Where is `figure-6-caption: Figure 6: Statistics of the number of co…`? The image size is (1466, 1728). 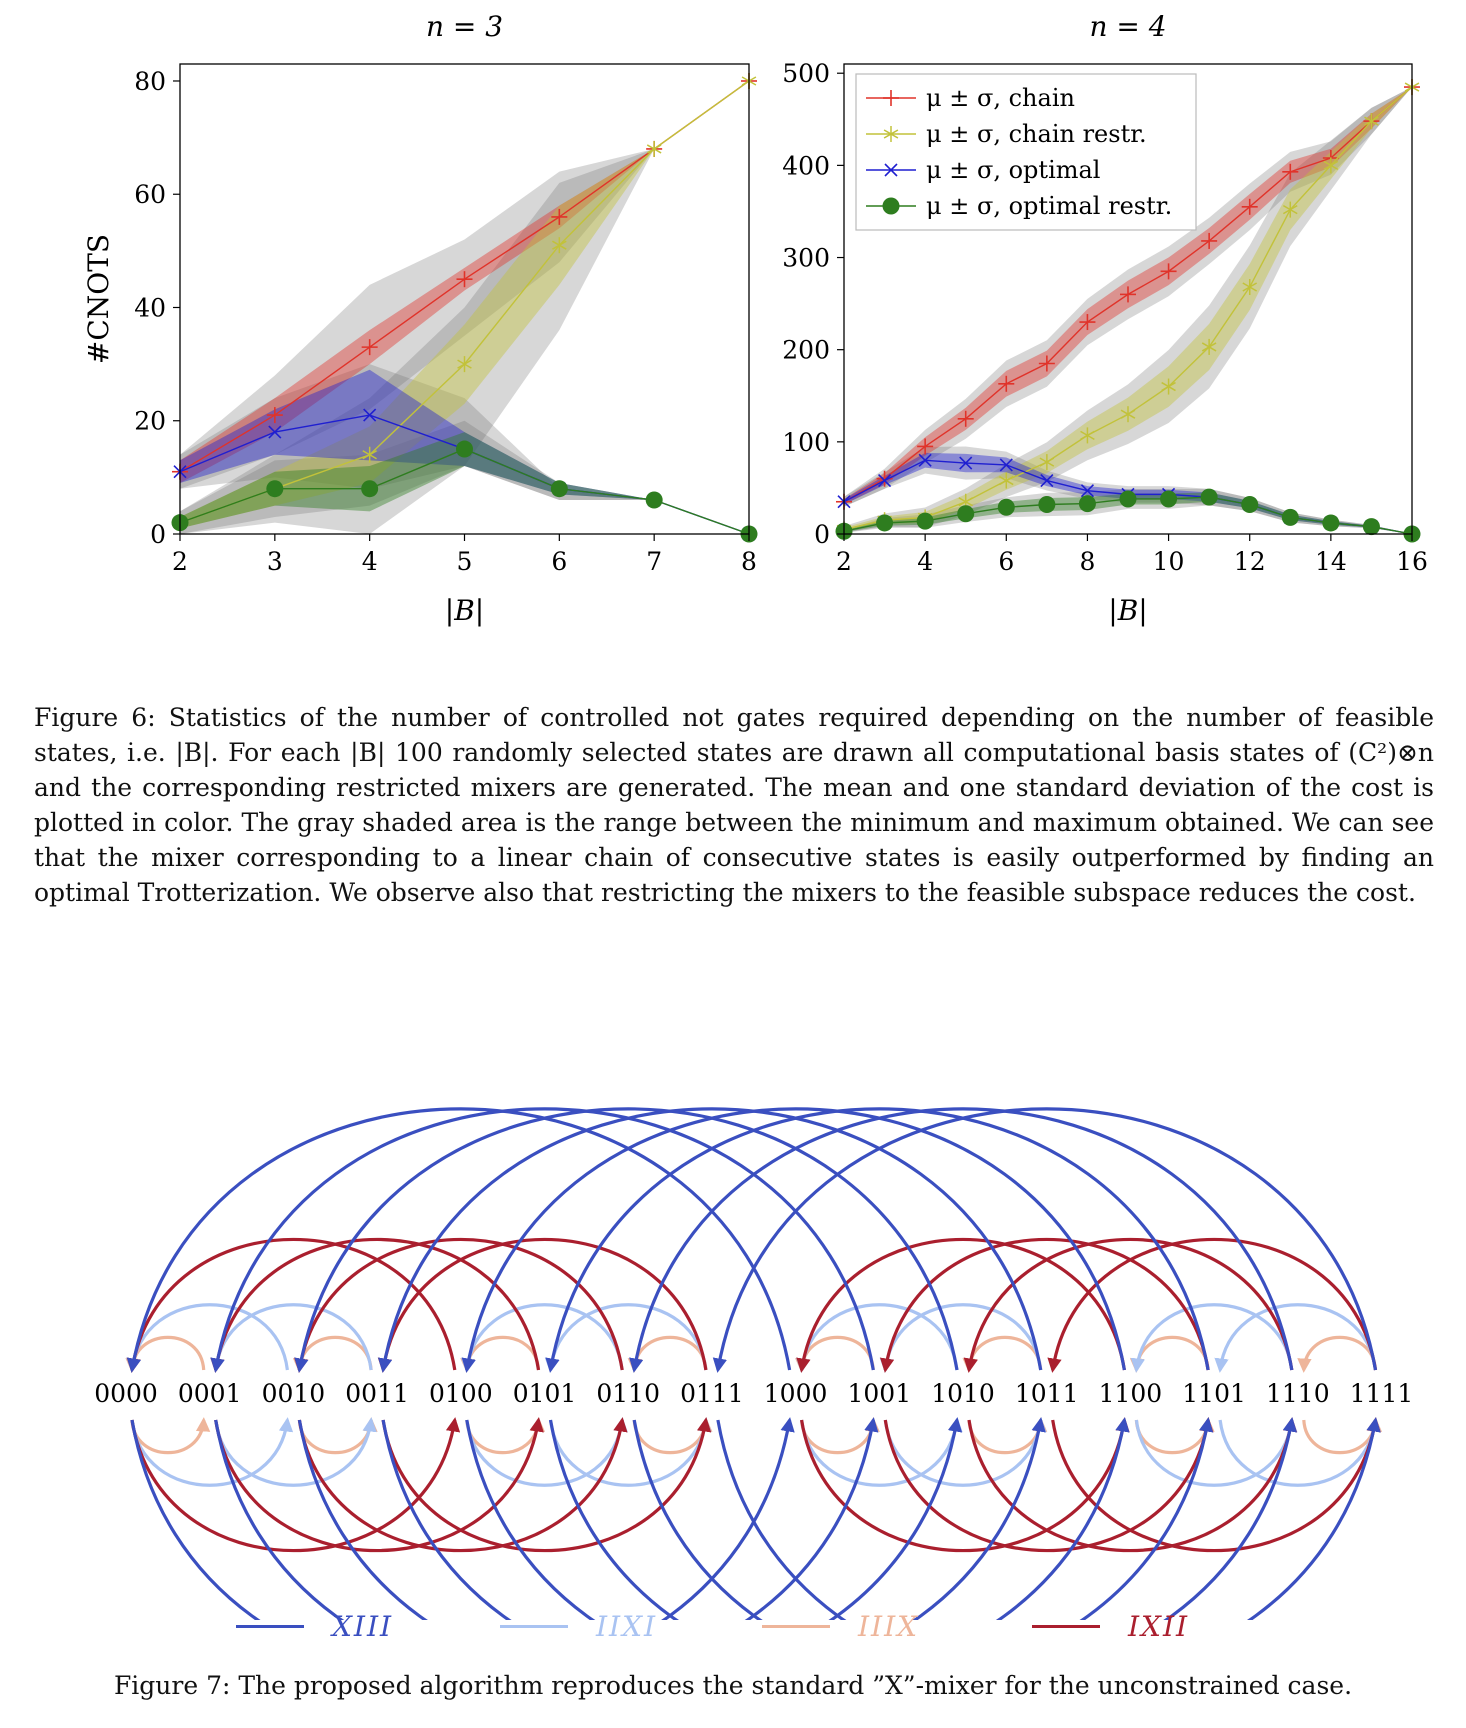
figure-6-caption: Figure 6: Statistics of the number of co… is located at coordinates (734, 805).